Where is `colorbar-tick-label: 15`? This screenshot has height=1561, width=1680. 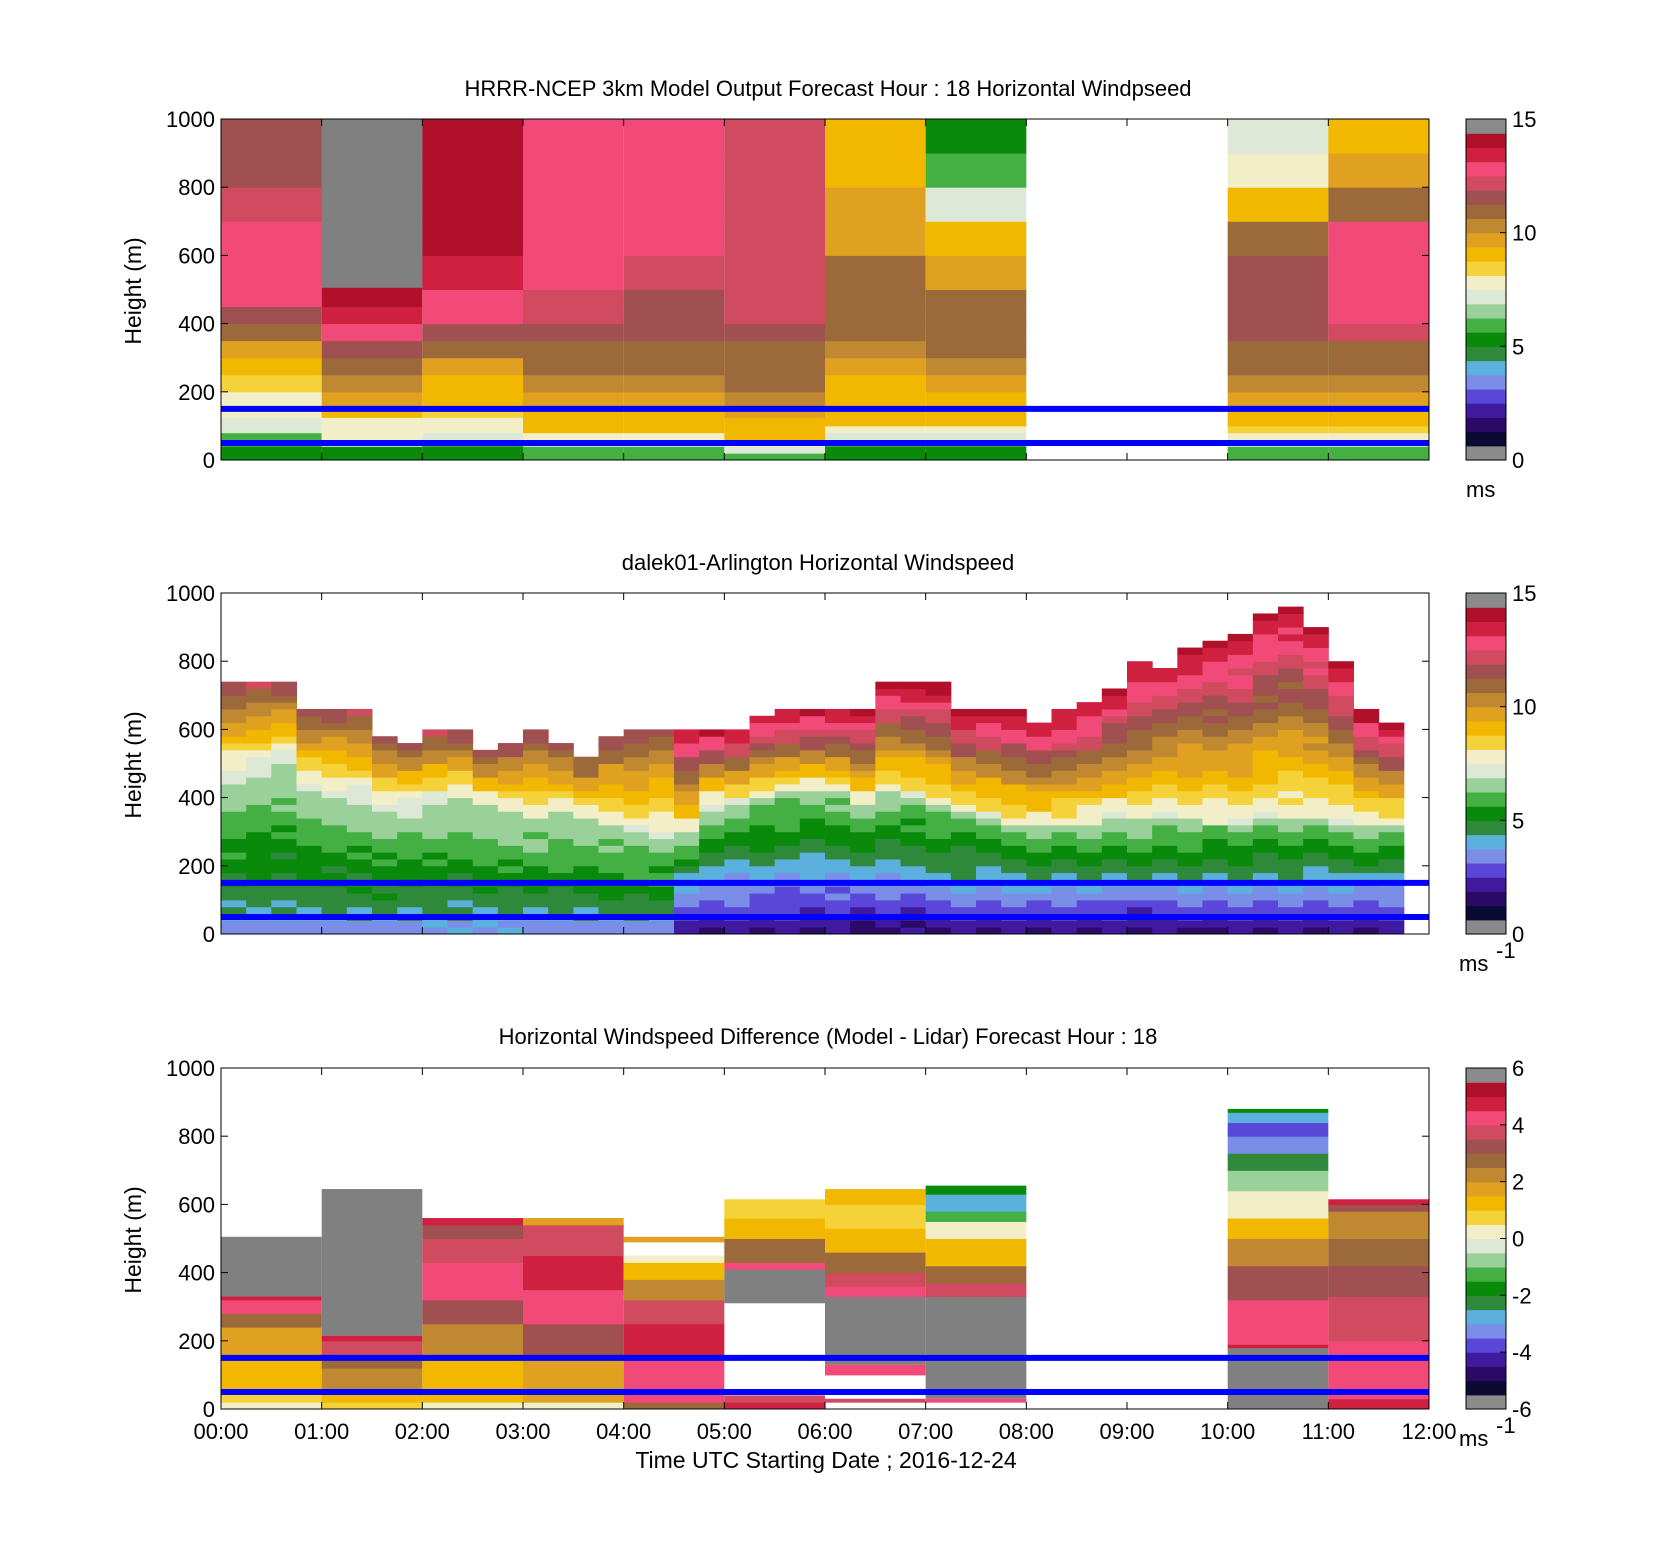
colorbar-tick-label: 15 is located at coordinates (1524, 593).